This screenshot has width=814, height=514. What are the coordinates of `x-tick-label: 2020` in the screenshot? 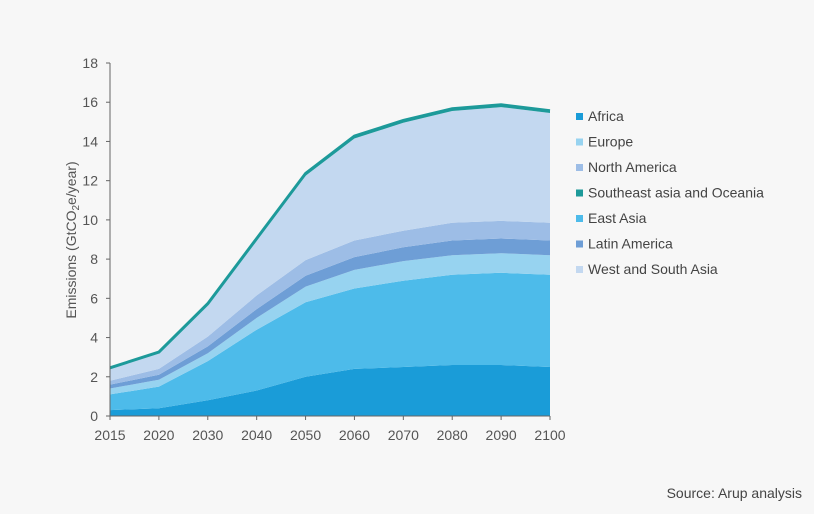 It's located at (158, 435).